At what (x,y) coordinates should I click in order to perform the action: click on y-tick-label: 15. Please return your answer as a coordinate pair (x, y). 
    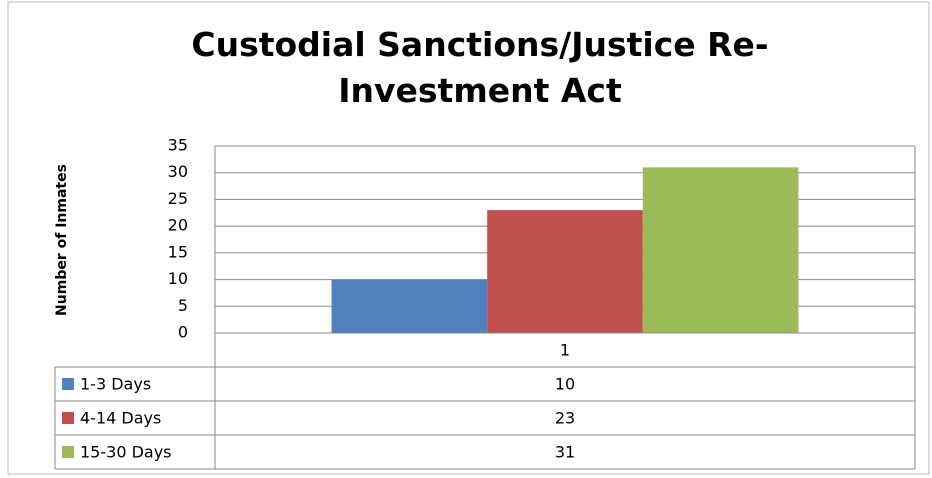
    Looking at the image, I should click on (178, 251).